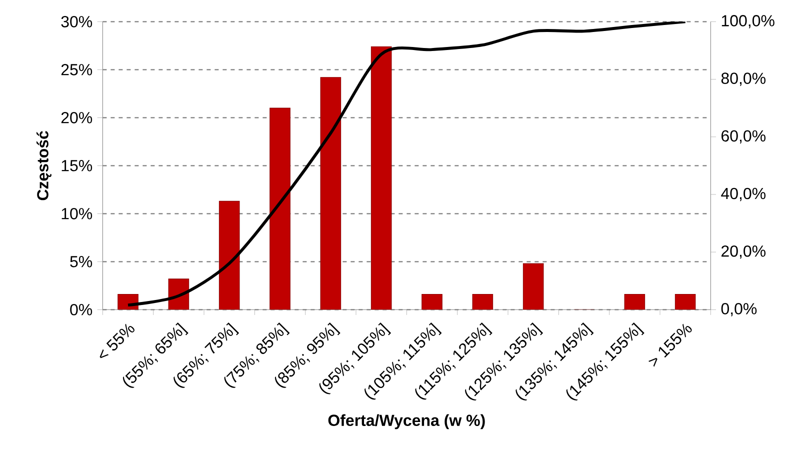  What do you see at coordinates (406, 422) in the screenshot?
I see `x-axis-title: Oferta/Wycena (w %)` at bounding box center [406, 422].